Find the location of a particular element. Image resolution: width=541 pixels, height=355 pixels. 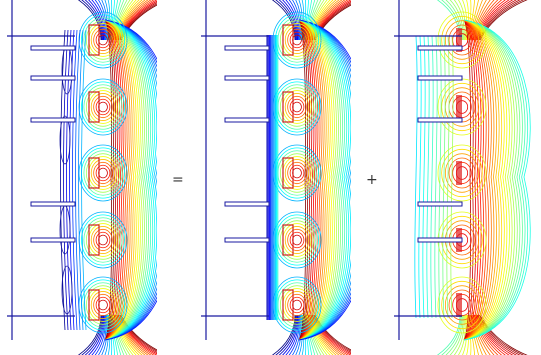

vortex-contour is located at coordinates (65, 140).